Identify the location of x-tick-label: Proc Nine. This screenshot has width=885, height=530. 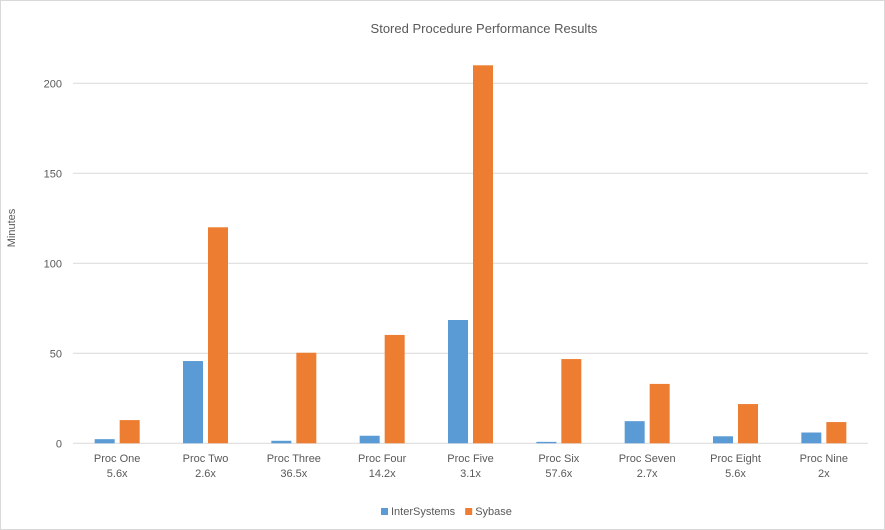
(824, 459).